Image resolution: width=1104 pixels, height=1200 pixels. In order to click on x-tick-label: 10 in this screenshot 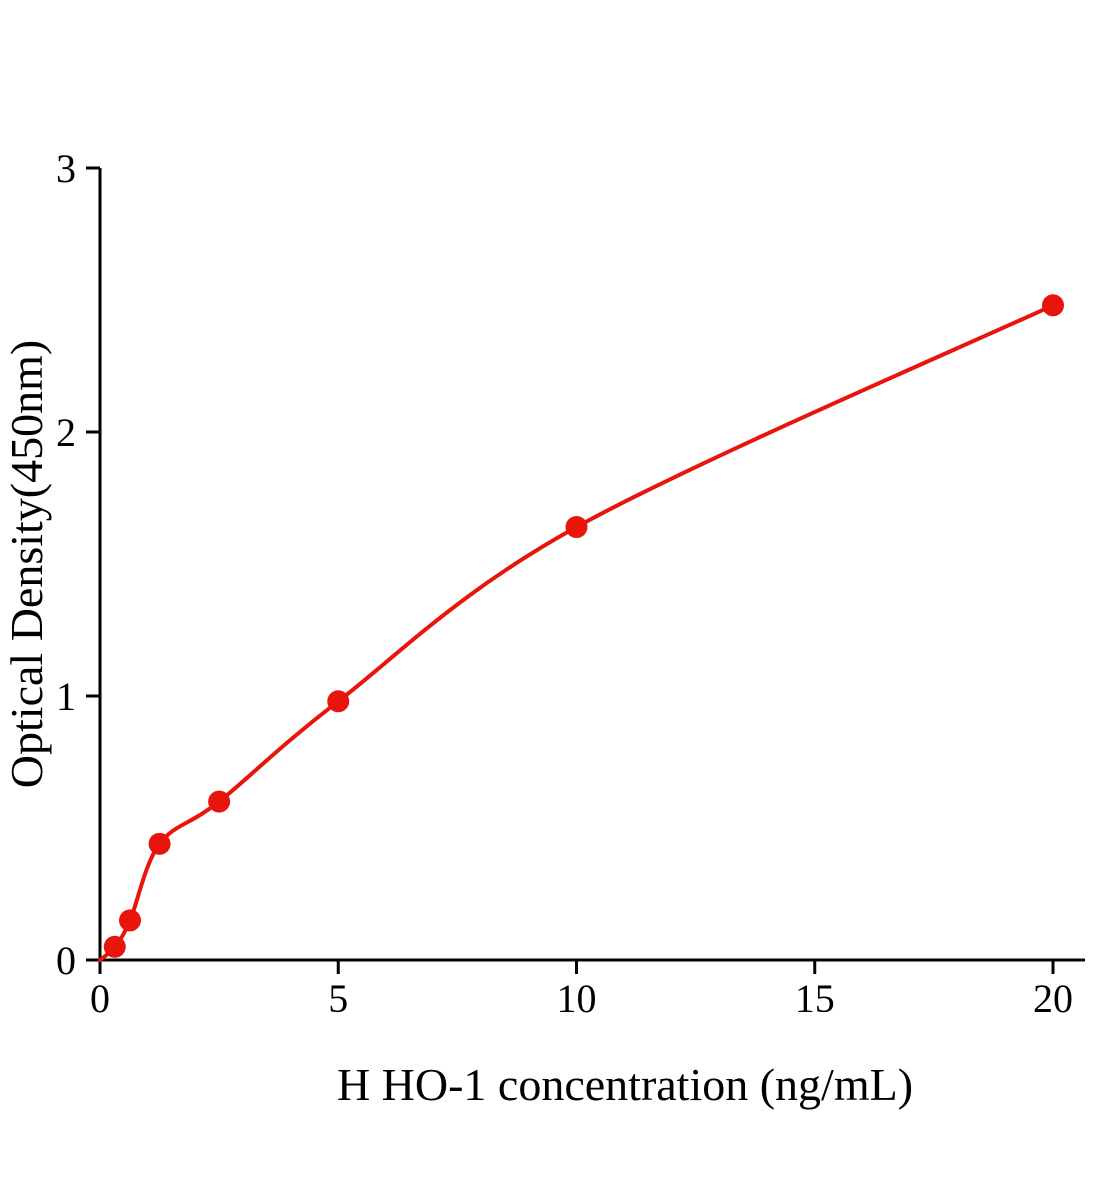, I will do `click(577, 998)`.